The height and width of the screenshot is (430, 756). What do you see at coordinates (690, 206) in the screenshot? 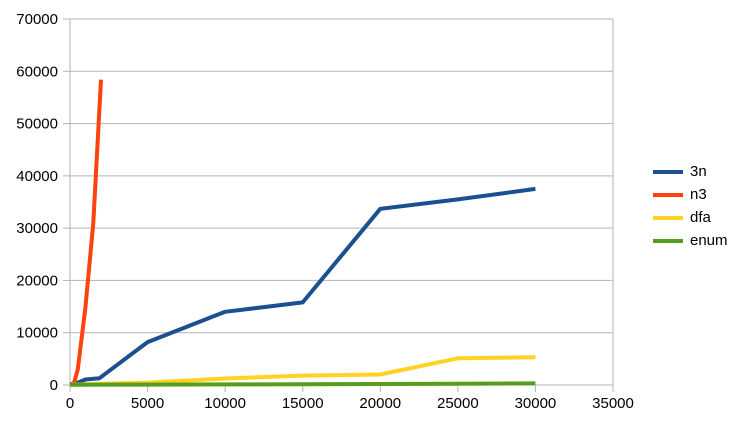
I see `legend: 3n n3 dfa enum` at bounding box center [690, 206].